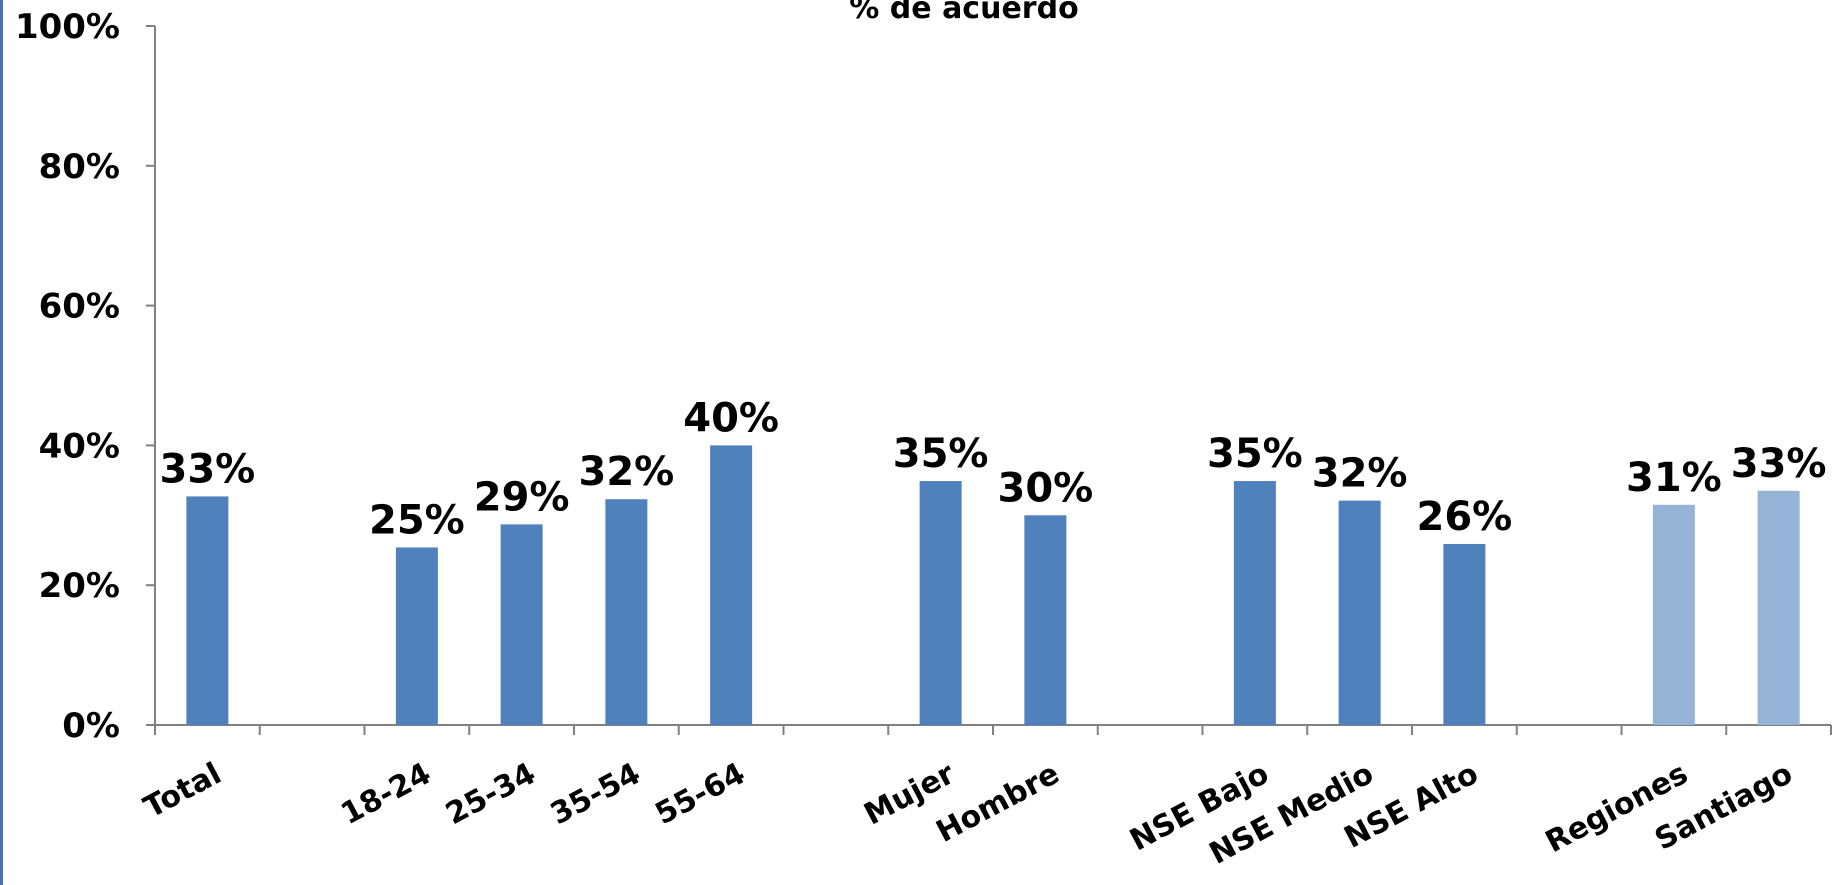 The image size is (1843, 885). Describe the element at coordinates (79, 167) in the screenshot. I see `y-tick-label: 80%` at that location.